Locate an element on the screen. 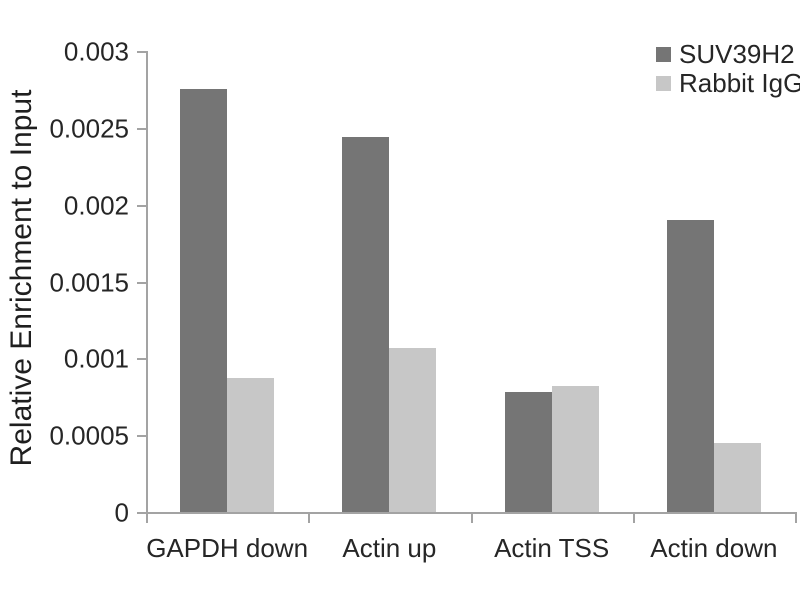 The width and height of the screenshot is (800, 600). x-category-label-actin-tss: Actin TSS is located at coordinates (552, 548).